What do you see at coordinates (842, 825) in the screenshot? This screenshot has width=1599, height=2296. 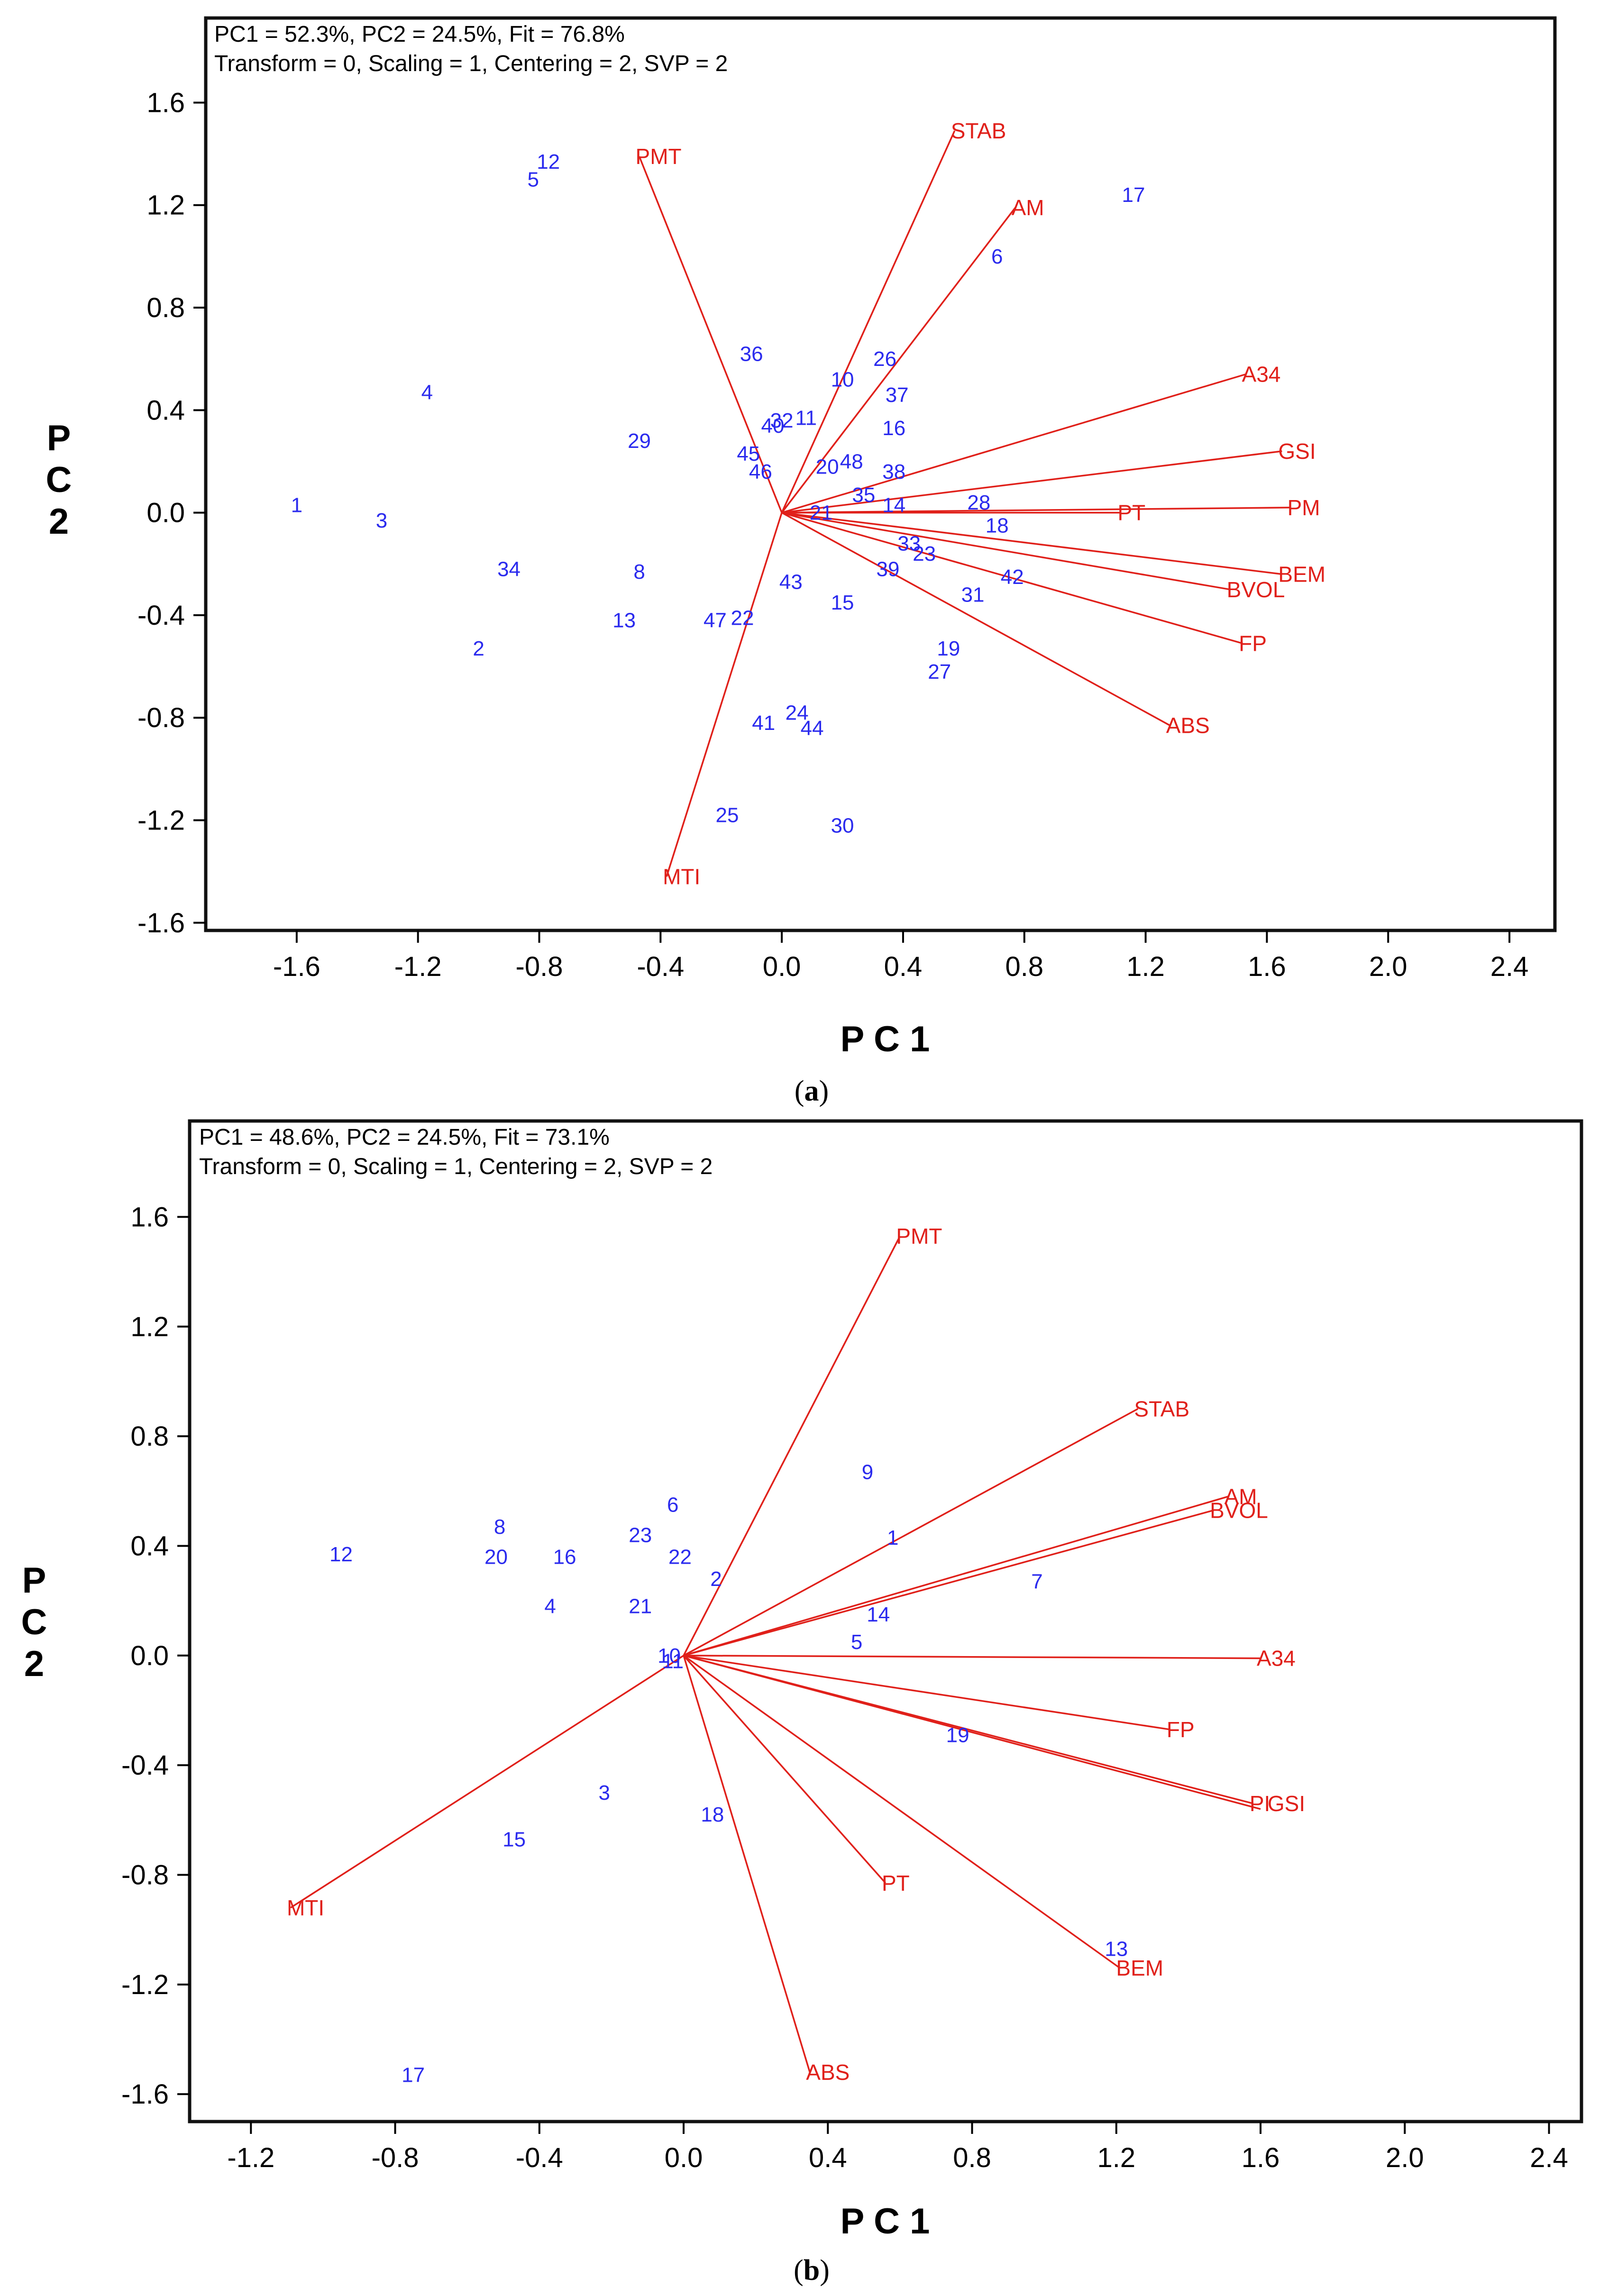 I see `point-30: 30` at bounding box center [842, 825].